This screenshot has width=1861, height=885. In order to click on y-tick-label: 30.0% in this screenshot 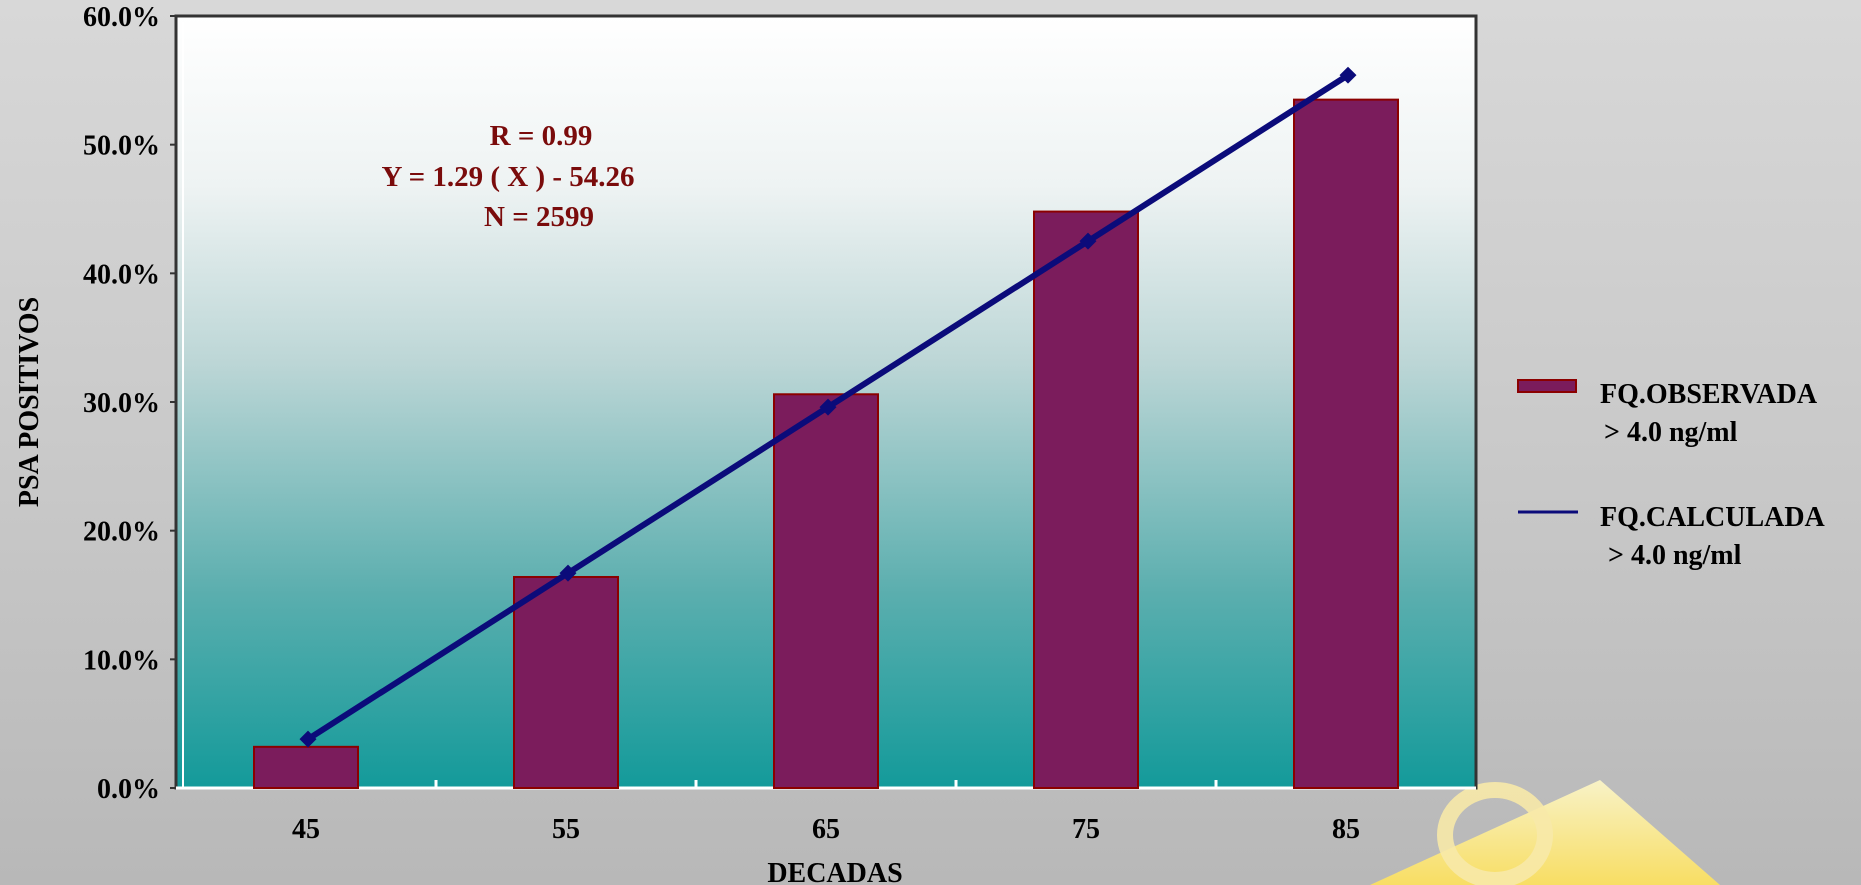, I will do `click(121, 403)`.